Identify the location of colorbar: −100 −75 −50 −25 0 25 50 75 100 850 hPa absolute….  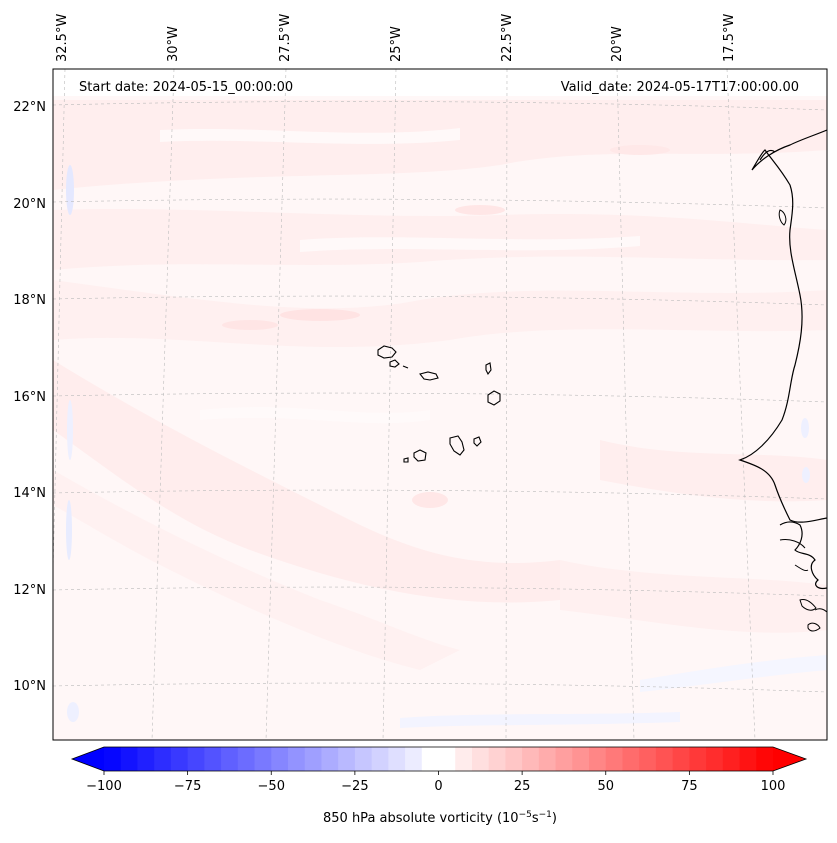
(439, 786).